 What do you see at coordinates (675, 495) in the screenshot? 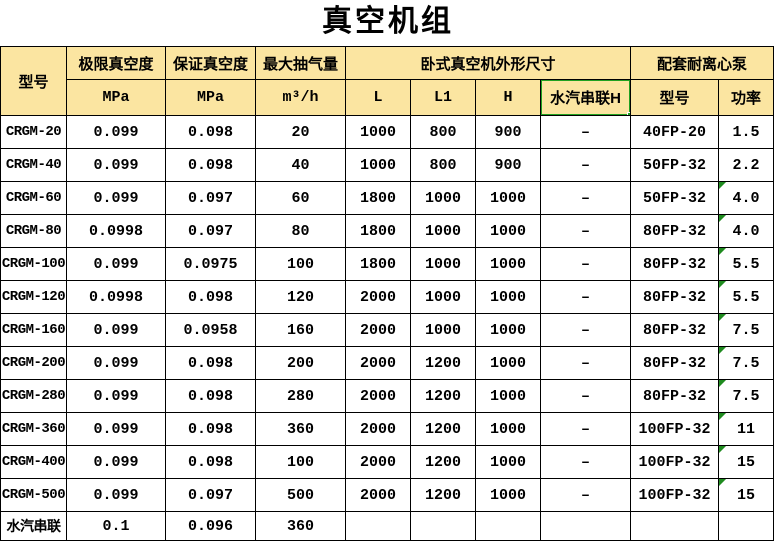
I see `cell-pump_model: 100FP-32` at bounding box center [675, 495].